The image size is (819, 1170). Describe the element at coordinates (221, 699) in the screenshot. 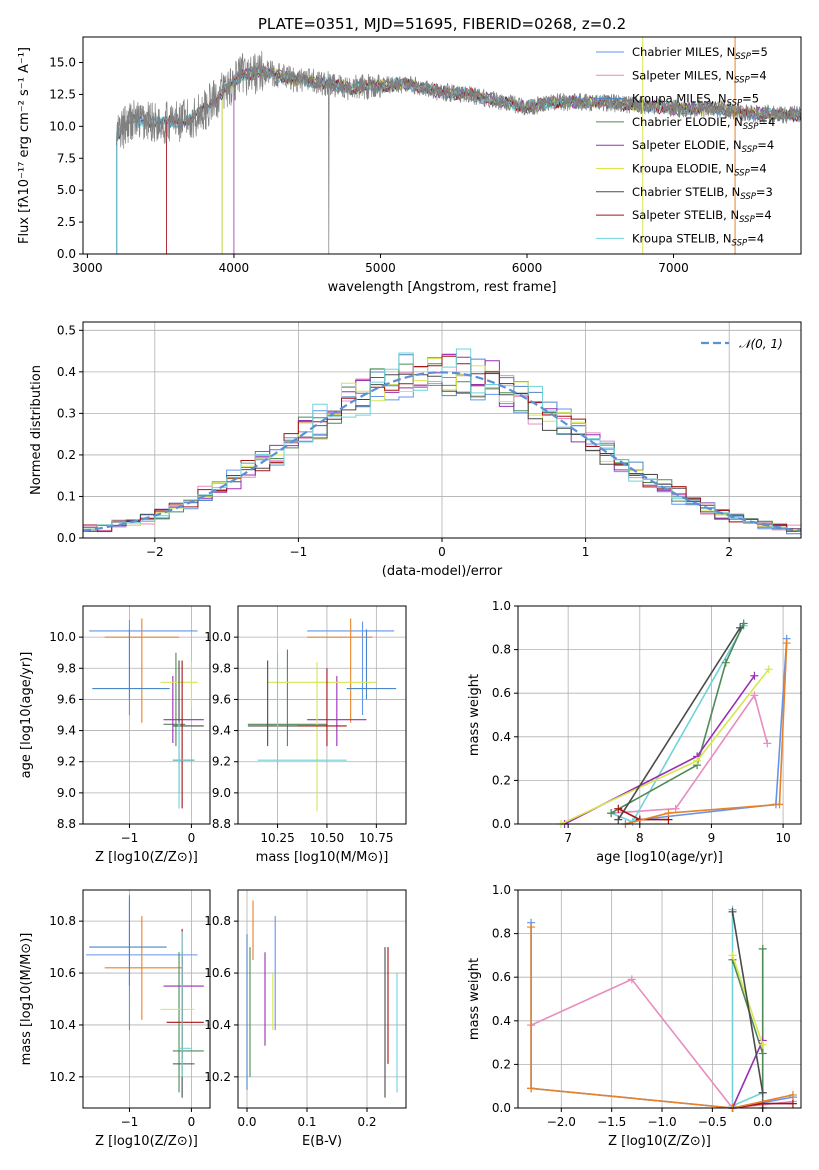

I see `y-tick-label: 9.6` at that location.